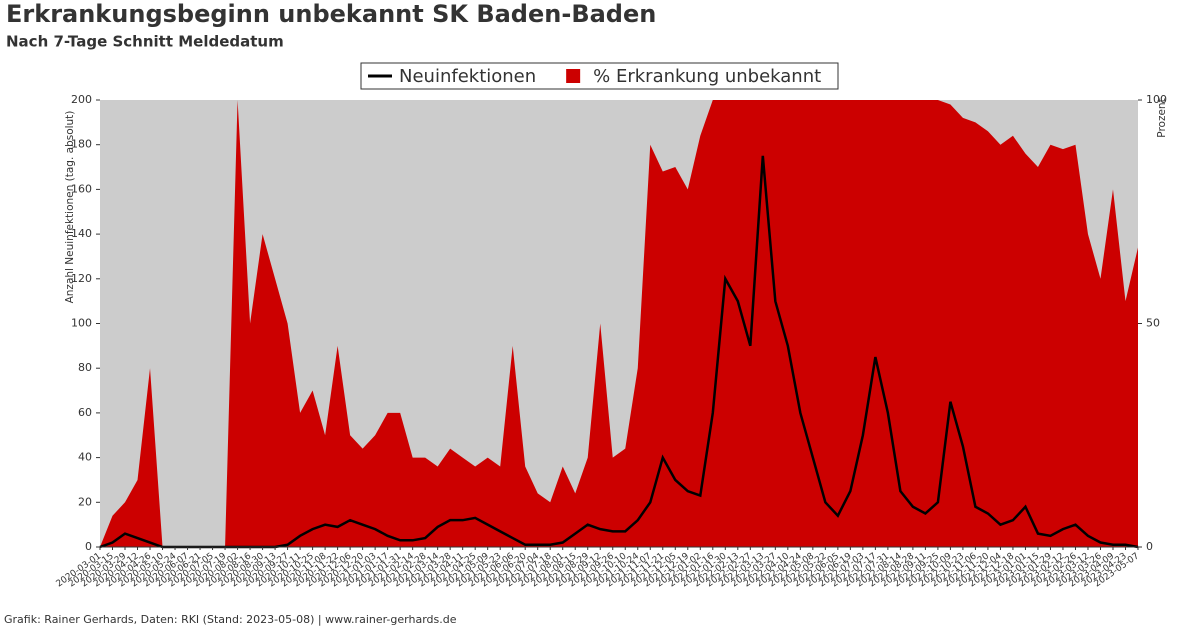 This screenshot has height=628, width=1200. Describe the element at coordinates (1149, 546) in the screenshot. I see `y2-tick-label: 0` at that location.